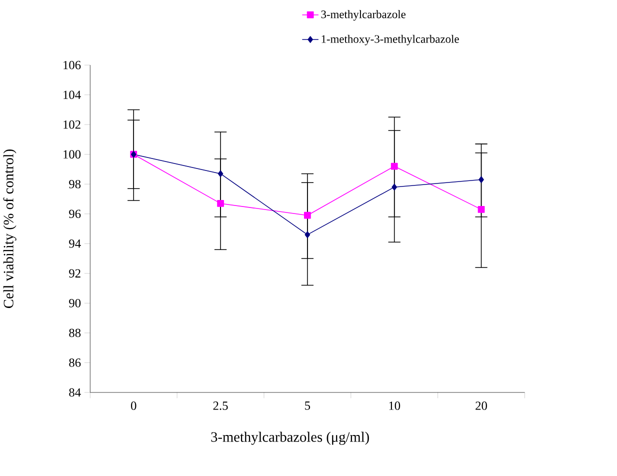  Describe the element at coordinates (75, 392) in the screenshot. I see `y-tick-label: 84` at that location.